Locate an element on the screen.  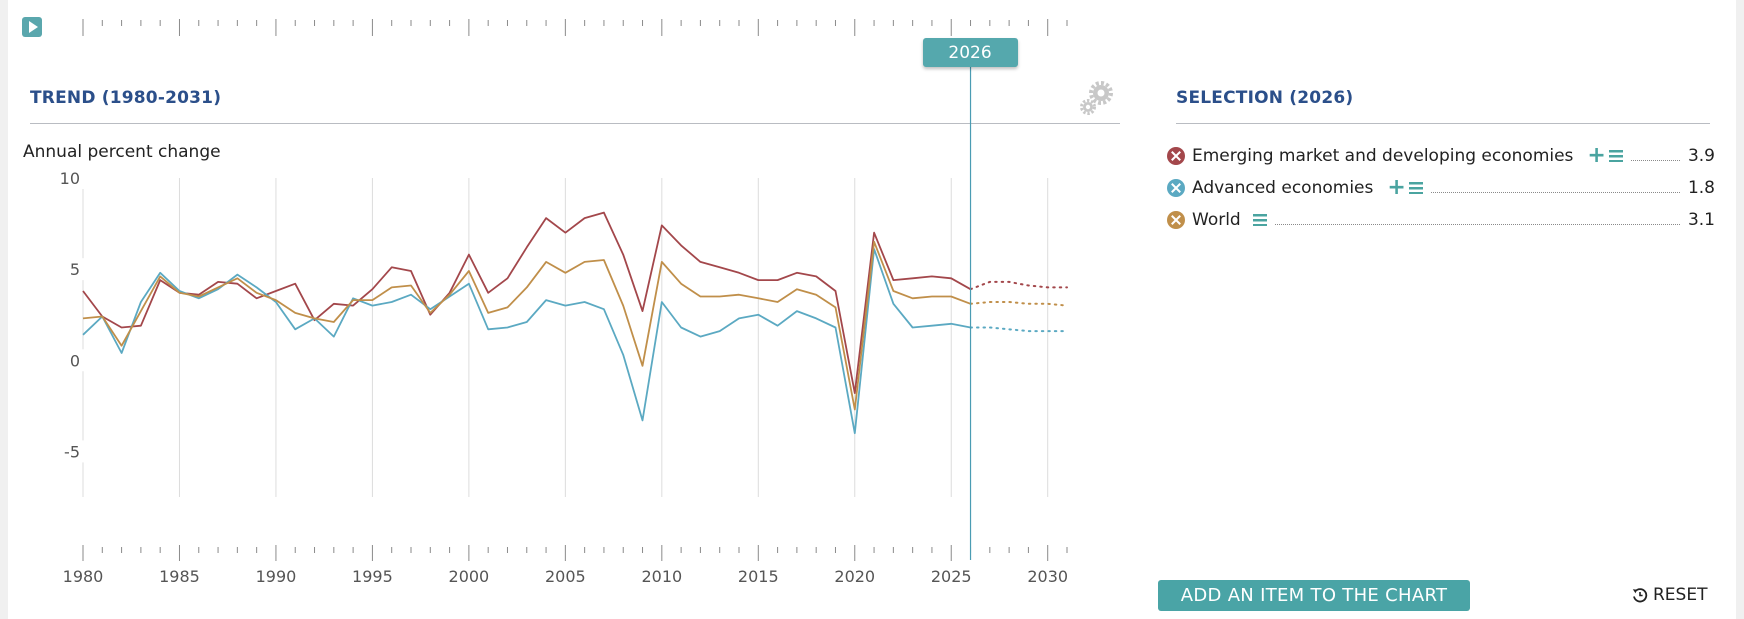
y-tick-label: 0 is located at coordinates (75, 360).